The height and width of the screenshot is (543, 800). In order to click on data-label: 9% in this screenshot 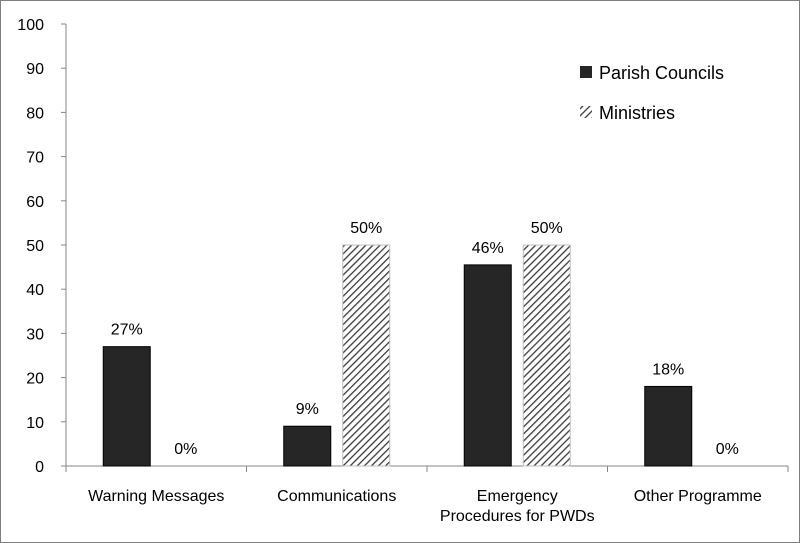, I will do `click(307, 409)`.